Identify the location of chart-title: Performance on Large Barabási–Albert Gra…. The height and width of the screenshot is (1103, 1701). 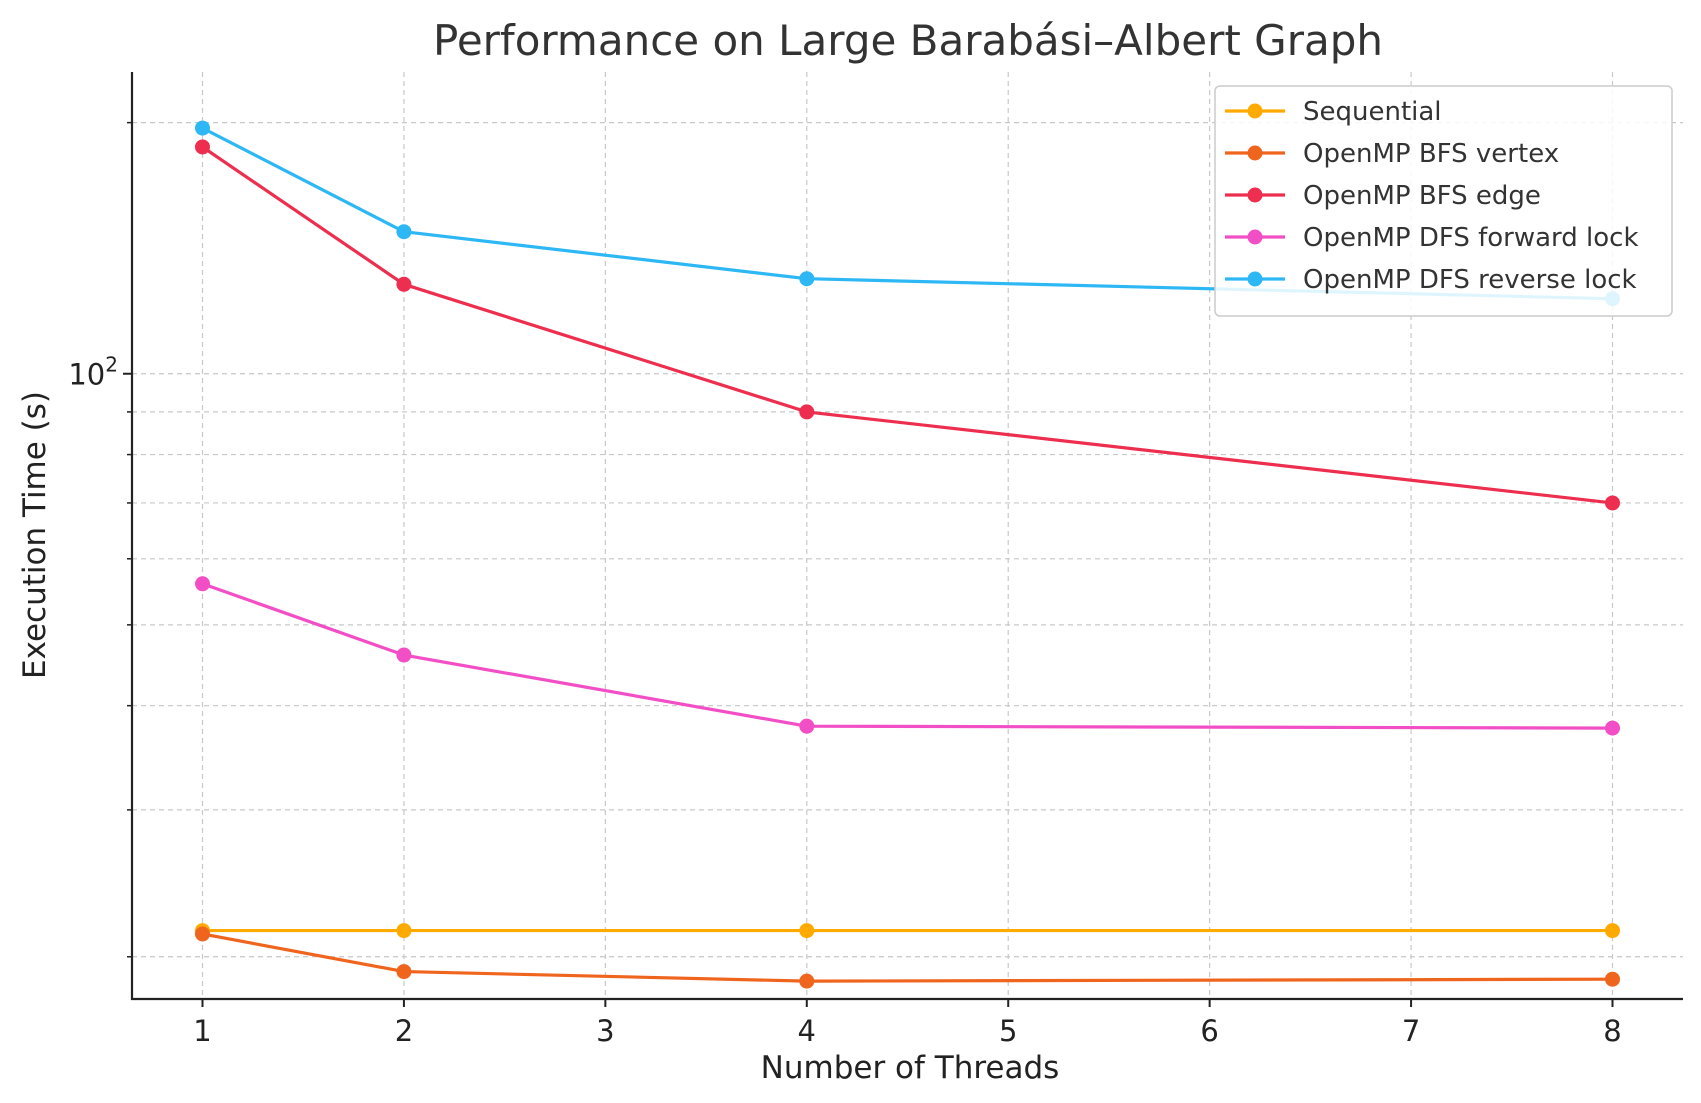
(908, 40).